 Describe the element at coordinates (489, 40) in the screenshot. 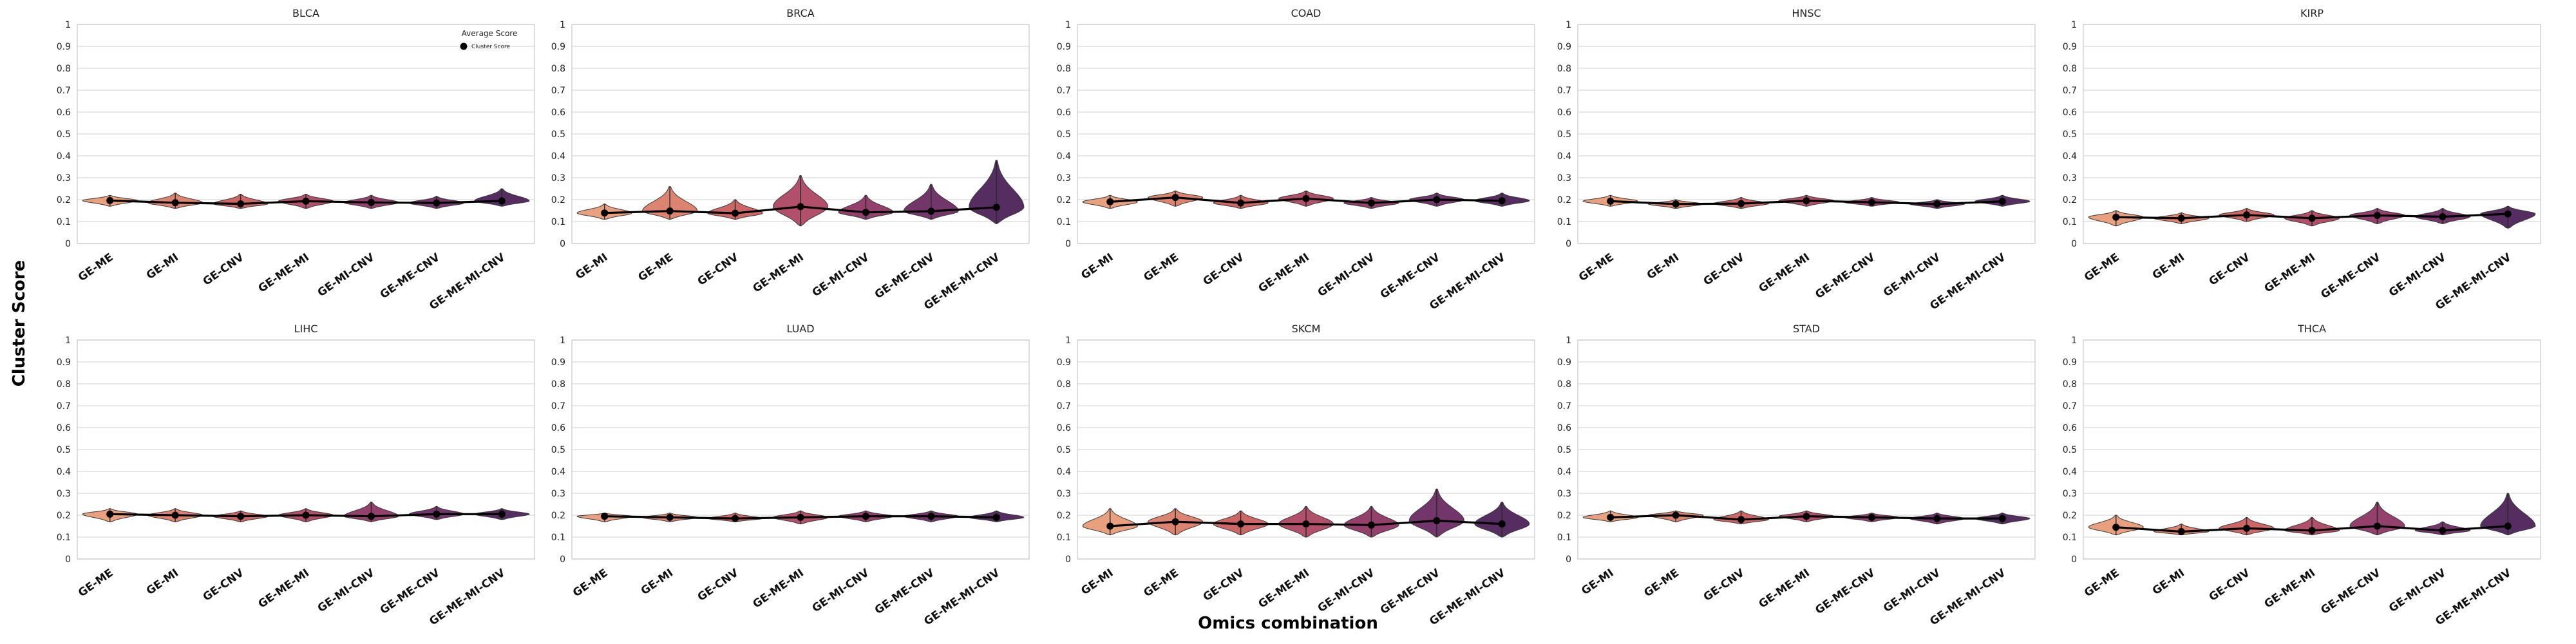

I see `legend: Average Score Cluster Score` at that location.